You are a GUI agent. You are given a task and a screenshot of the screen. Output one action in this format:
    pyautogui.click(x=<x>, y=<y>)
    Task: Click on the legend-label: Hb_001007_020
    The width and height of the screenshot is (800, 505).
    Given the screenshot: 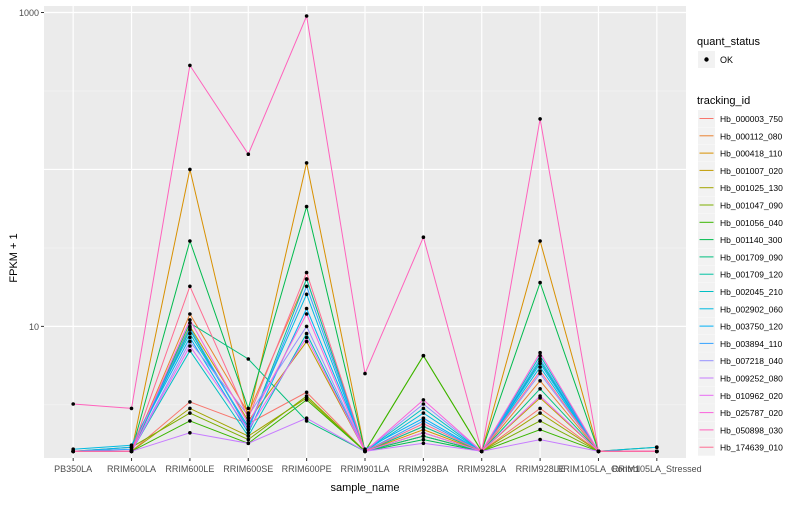 What is the action you would take?
    pyautogui.click(x=751, y=171)
    